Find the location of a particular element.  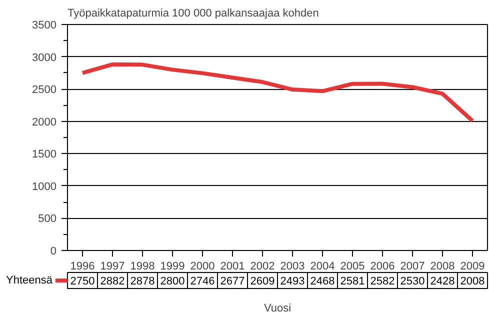

x-tick-label: 2005 is located at coordinates (352, 266).